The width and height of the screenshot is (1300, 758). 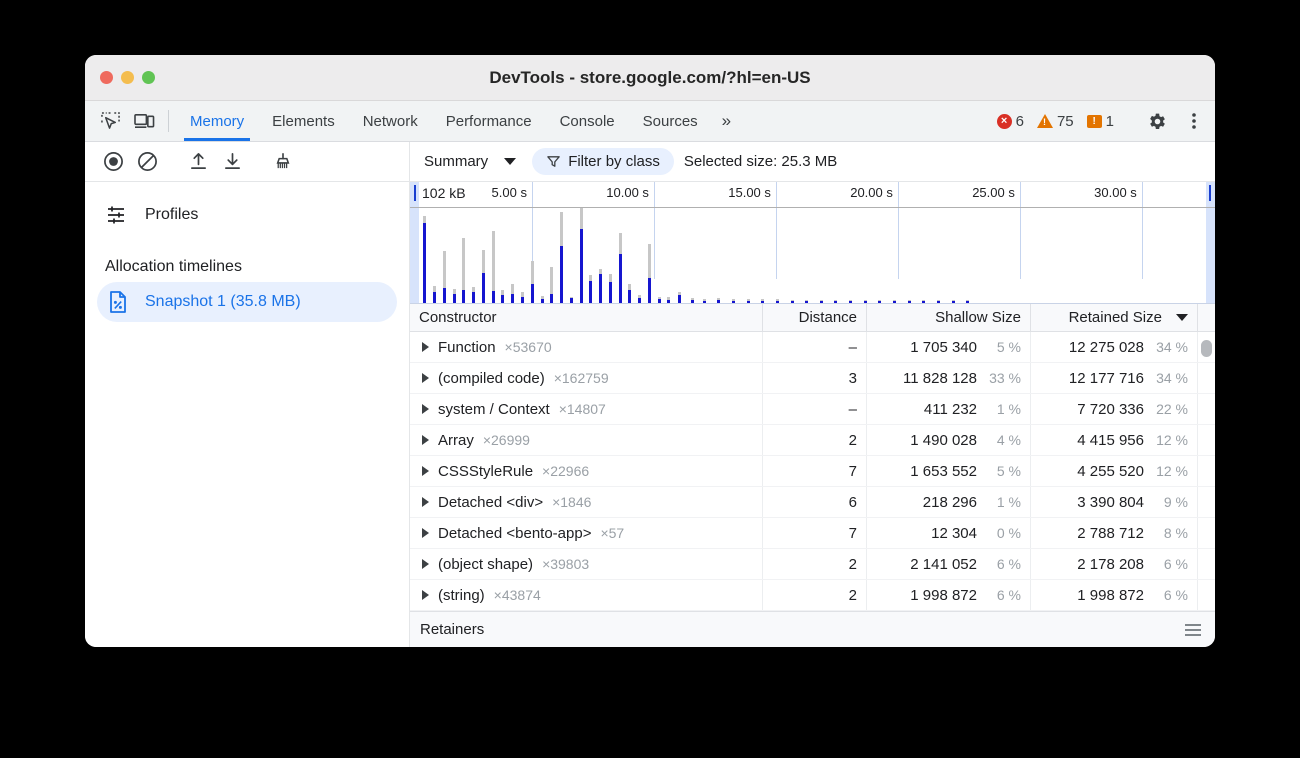 What do you see at coordinates (586, 595) in the screenshot?
I see `cell-constructor: (string) ×43874` at bounding box center [586, 595].